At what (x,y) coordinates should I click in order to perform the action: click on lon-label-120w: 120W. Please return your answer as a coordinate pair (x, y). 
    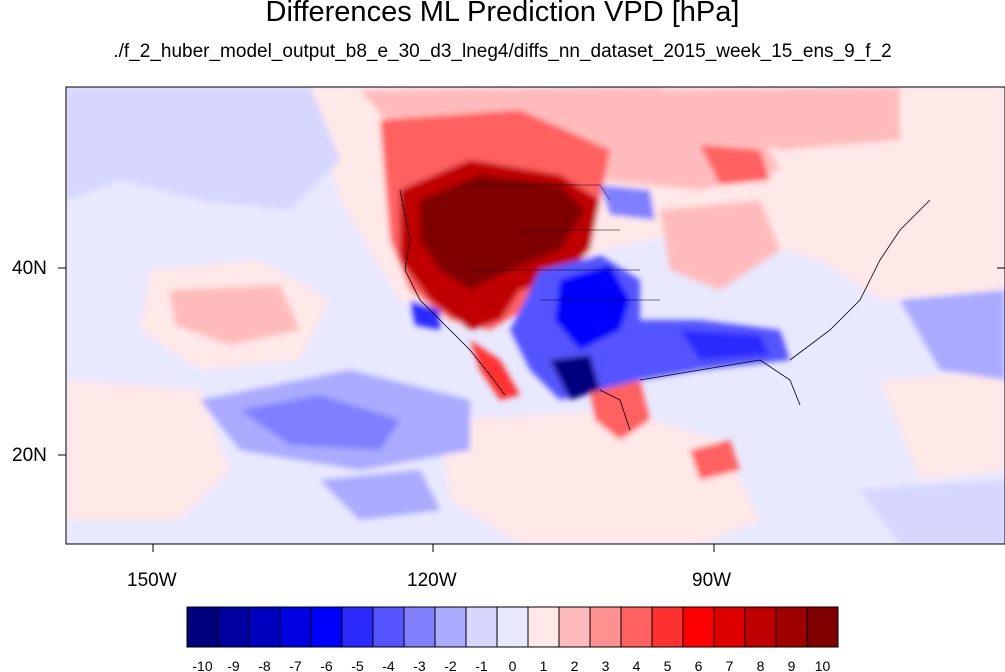
    Looking at the image, I should click on (432, 580).